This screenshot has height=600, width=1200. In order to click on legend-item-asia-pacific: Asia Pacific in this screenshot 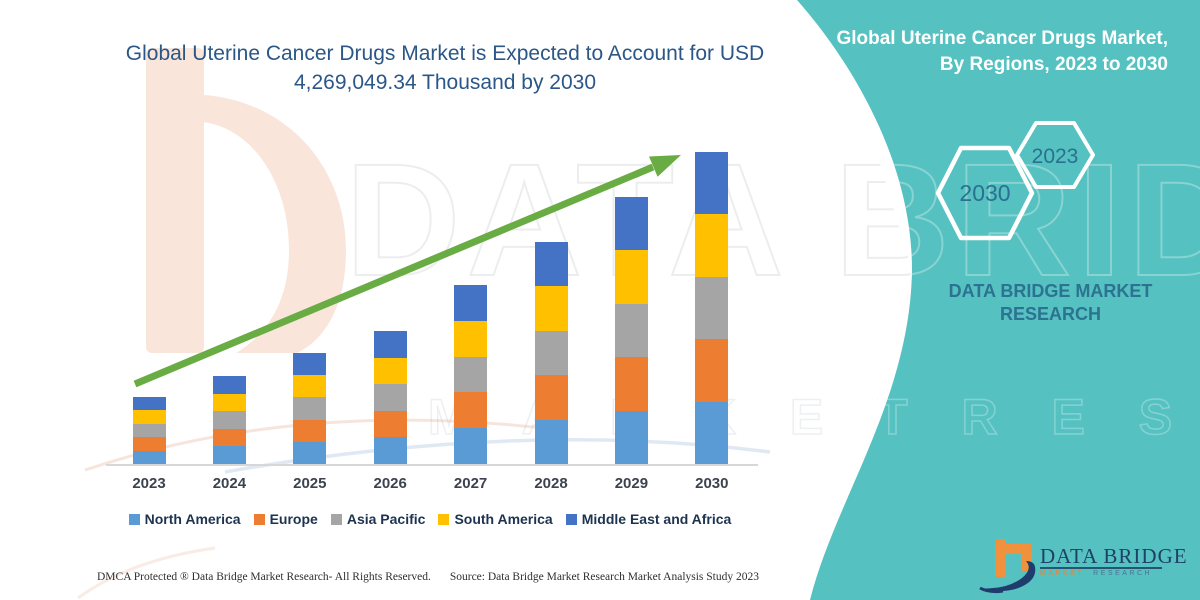, I will do `click(378, 519)`.